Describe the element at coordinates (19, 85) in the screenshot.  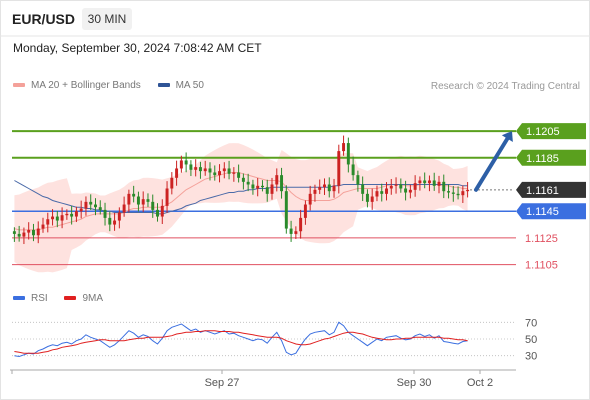
I see `legend-ma20-swatch` at that location.